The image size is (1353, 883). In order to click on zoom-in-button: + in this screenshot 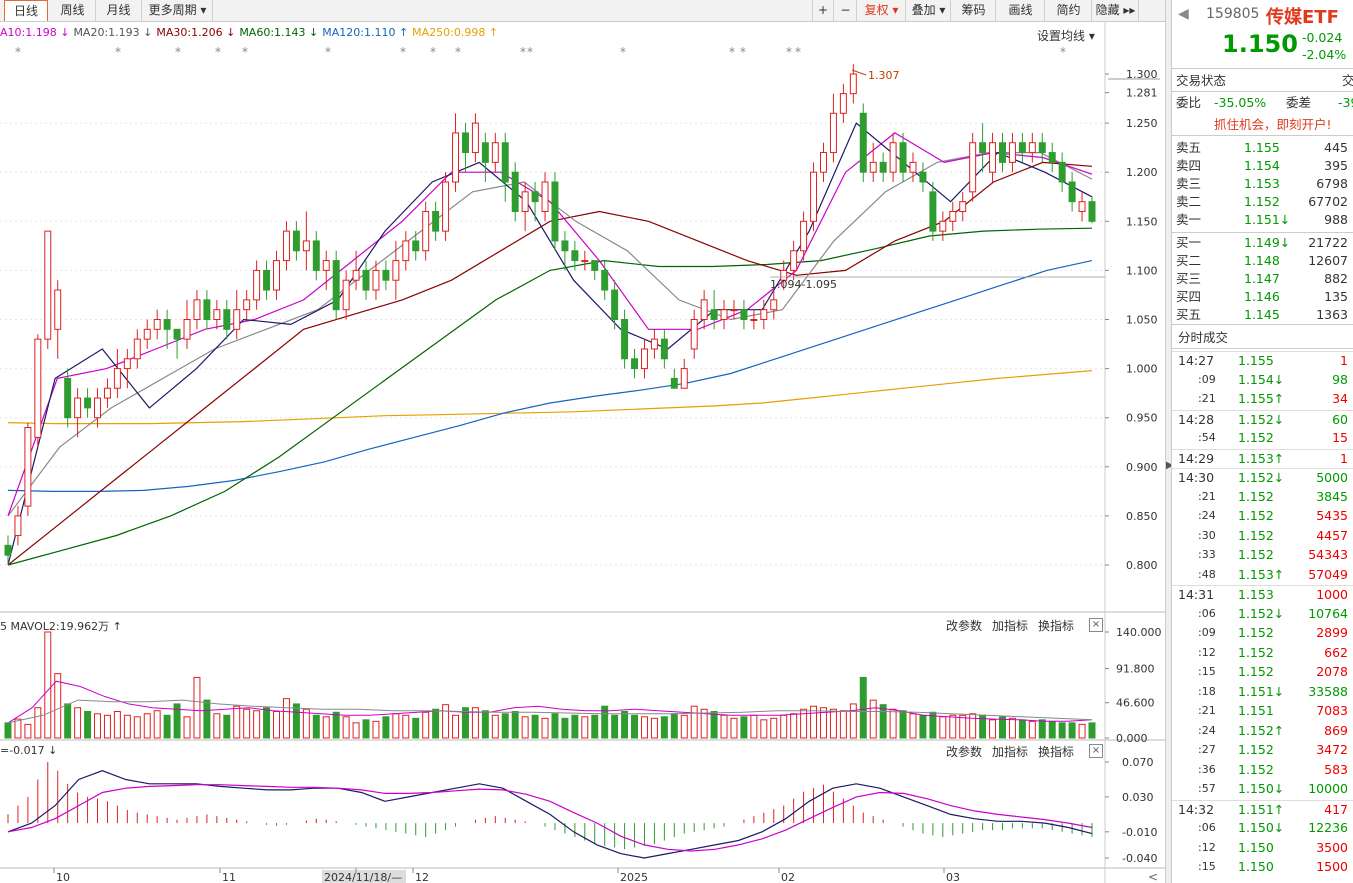, I will do `click(823, 10)`.